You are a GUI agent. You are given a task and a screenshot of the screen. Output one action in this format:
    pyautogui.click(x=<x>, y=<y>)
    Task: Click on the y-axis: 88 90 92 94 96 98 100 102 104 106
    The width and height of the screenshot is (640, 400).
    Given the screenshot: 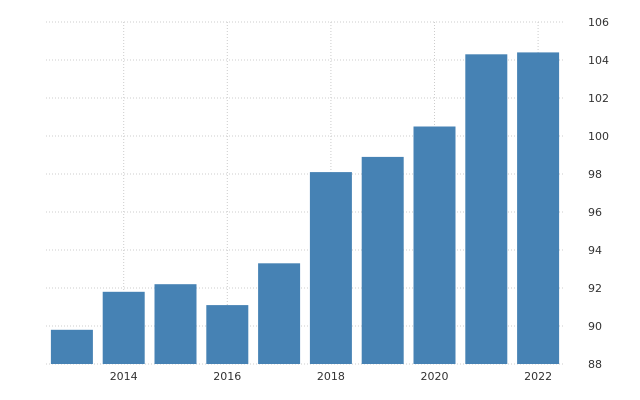 What is the action you would take?
    pyautogui.click(x=598, y=193)
    